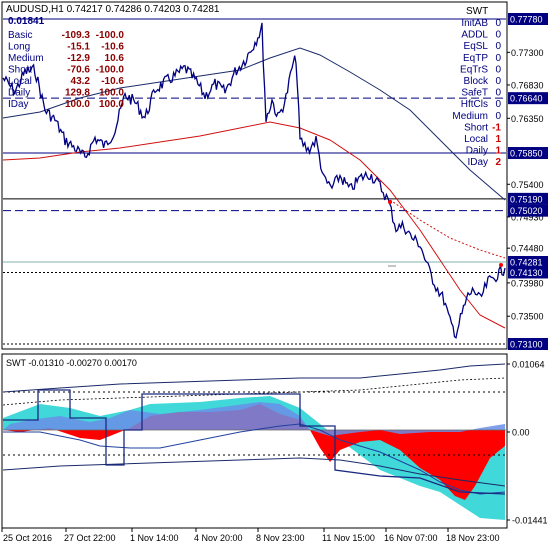 The image size is (550, 550). I want to click on svg-text: 0.74281, so click(526, 262).